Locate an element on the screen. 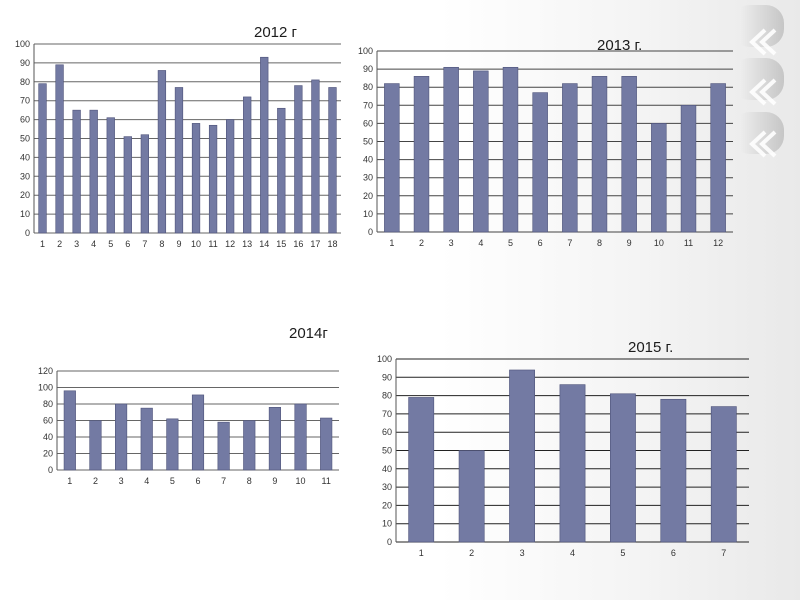  x-tick-label: 16 is located at coordinates (298, 244).